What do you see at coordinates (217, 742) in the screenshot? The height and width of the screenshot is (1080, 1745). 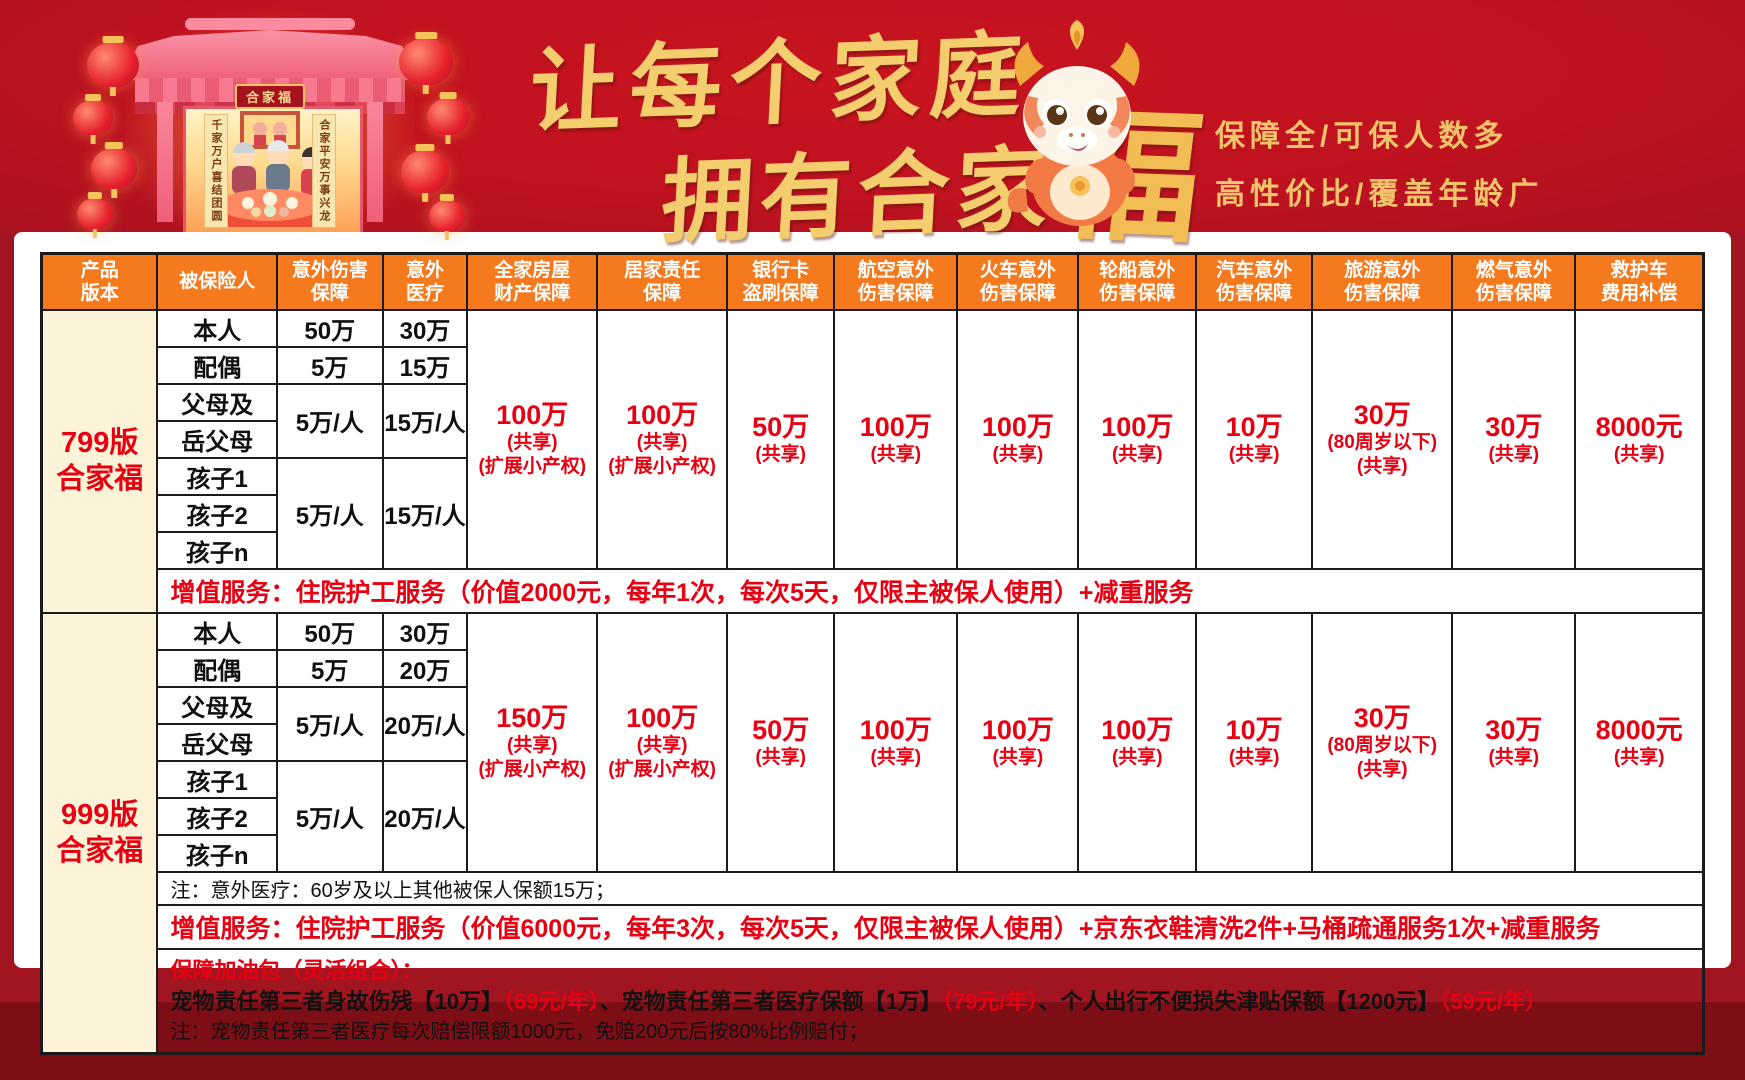 I see `person-cell: 岳父母` at bounding box center [217, 742].